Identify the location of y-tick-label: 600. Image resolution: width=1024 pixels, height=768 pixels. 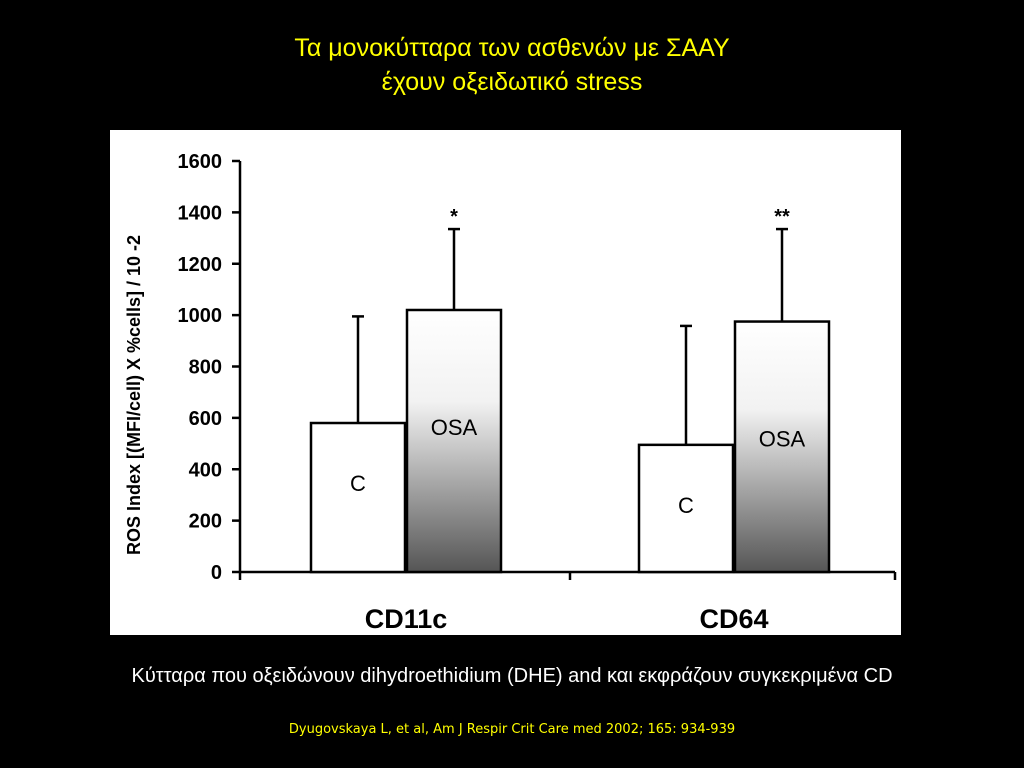
(205, 419).